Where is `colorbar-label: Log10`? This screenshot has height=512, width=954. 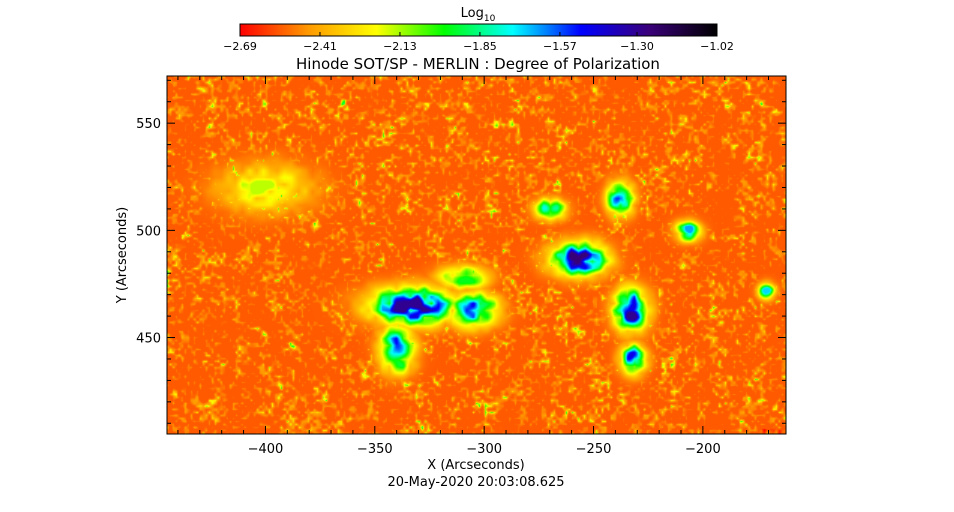 colorbar-label: Log10 is located at coordinates (478, 15).